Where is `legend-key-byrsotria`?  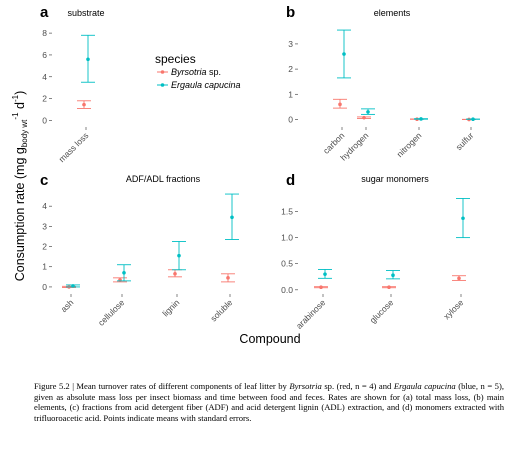 legend-key-byrsotria is located at coordinates (162, 72).